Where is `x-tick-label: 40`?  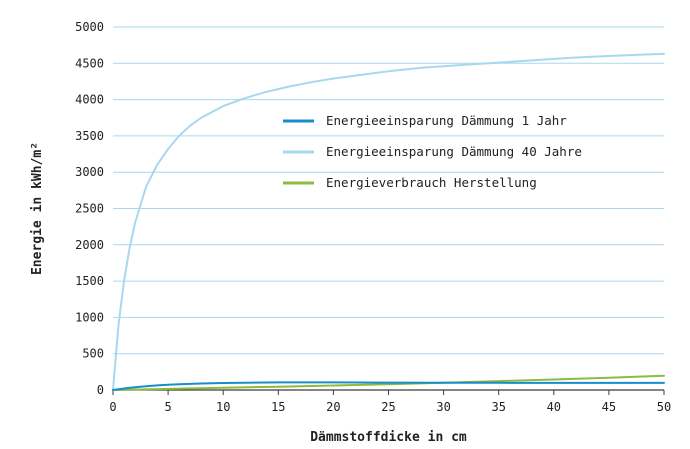 x-tick-label: 40 is located at coordinates (554, 407).